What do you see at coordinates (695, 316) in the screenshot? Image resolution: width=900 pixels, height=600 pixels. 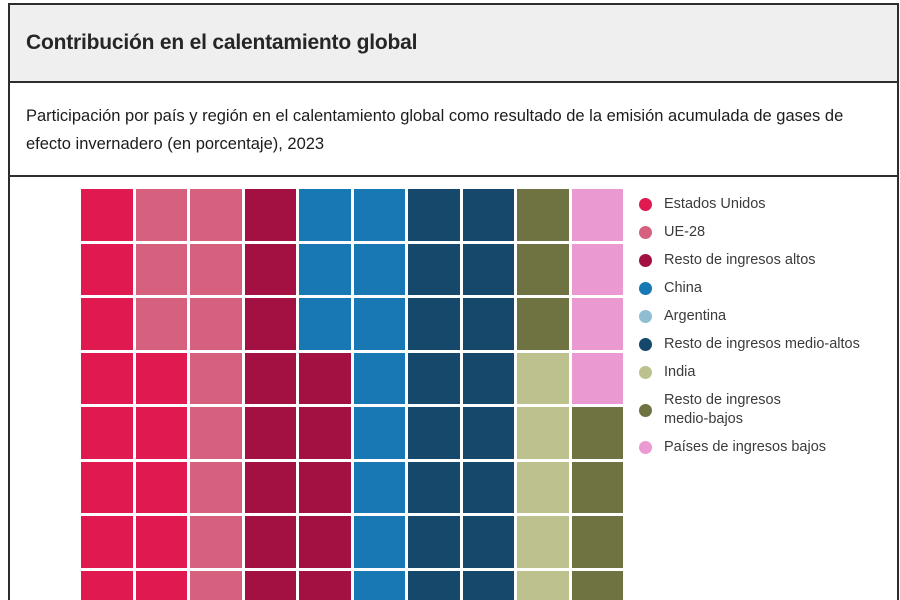 I see `legend-label: Argentina` at bounding box center [695, 316].